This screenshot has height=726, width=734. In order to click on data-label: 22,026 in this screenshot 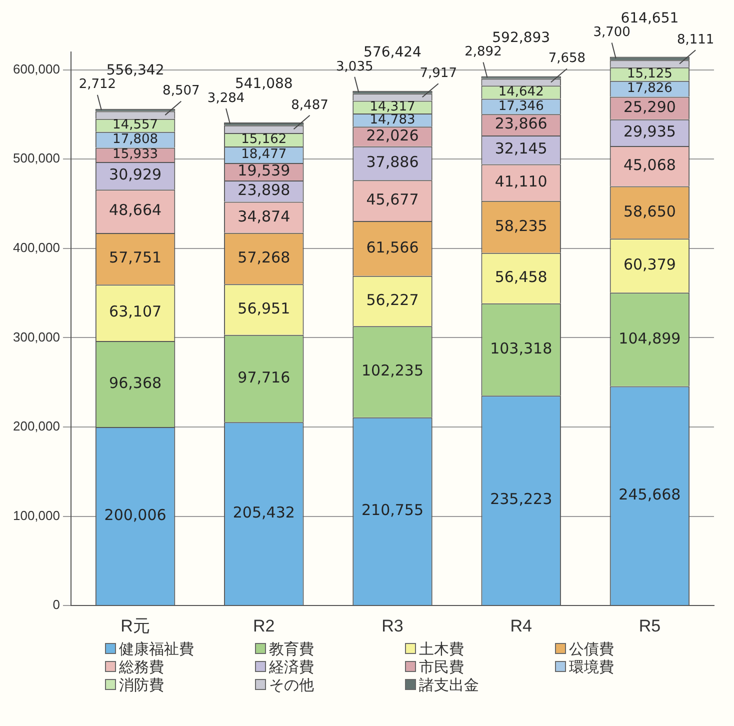, I will do `click(392, 135)`.